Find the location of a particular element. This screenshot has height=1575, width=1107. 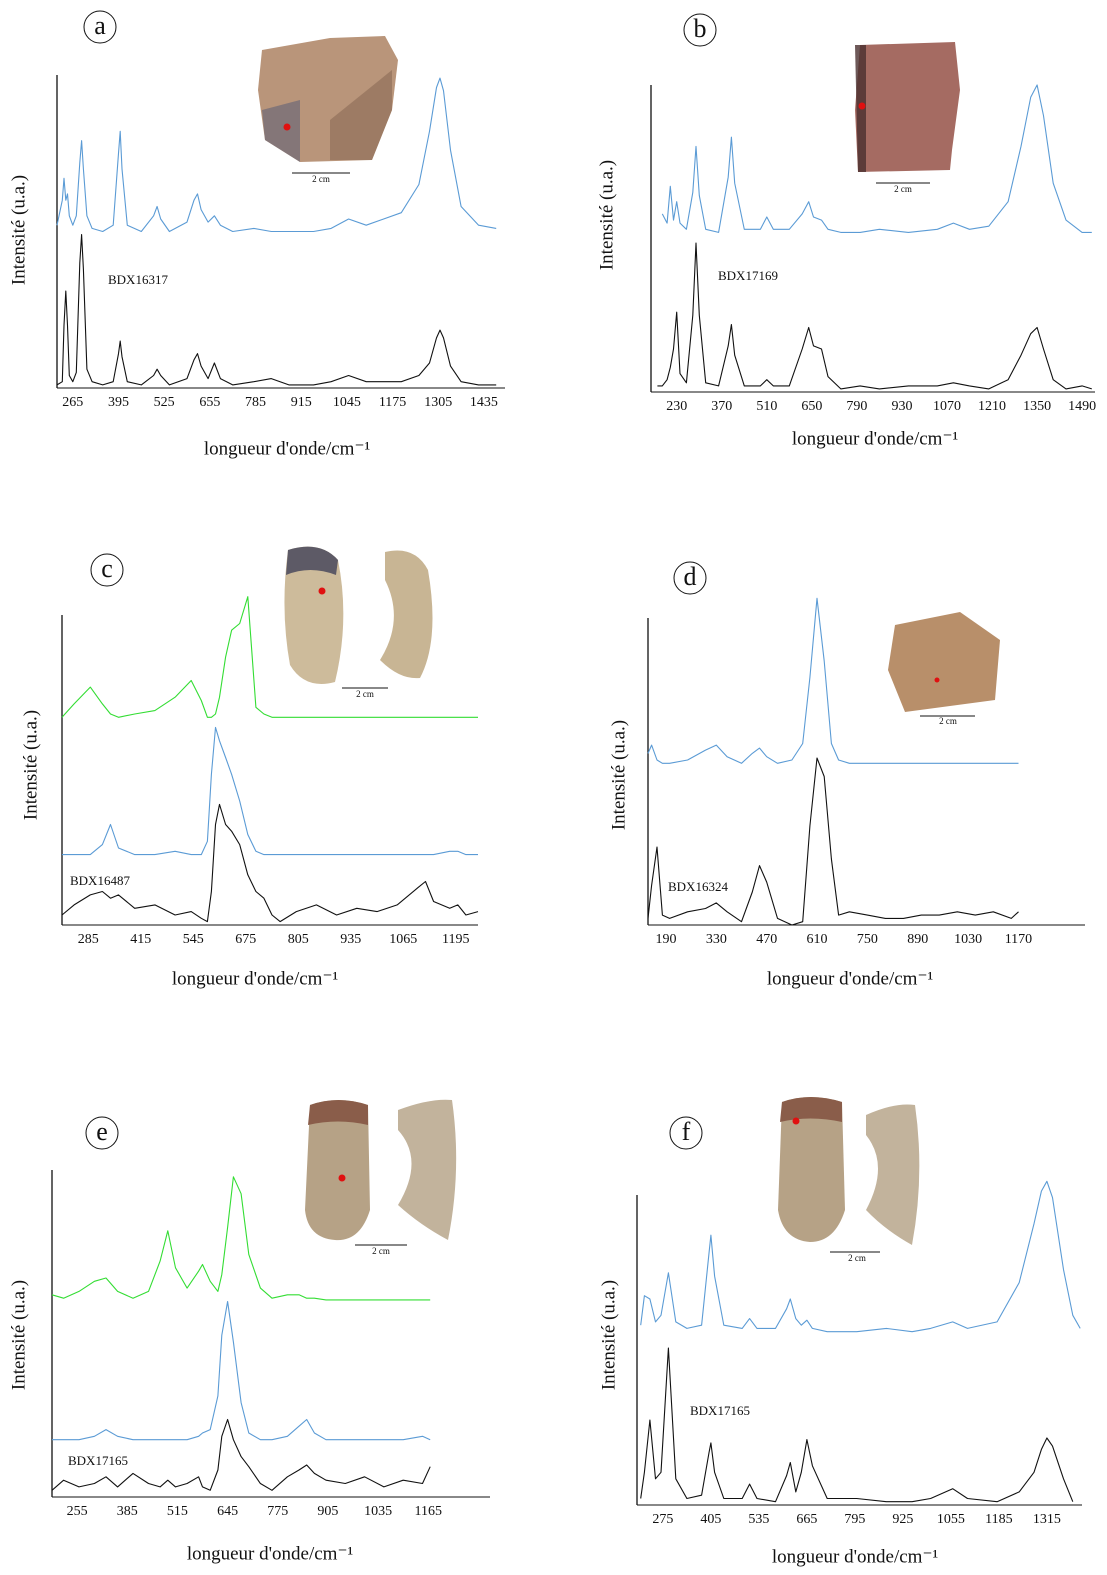

panel-label: e is located at coordinates (102, 1131).